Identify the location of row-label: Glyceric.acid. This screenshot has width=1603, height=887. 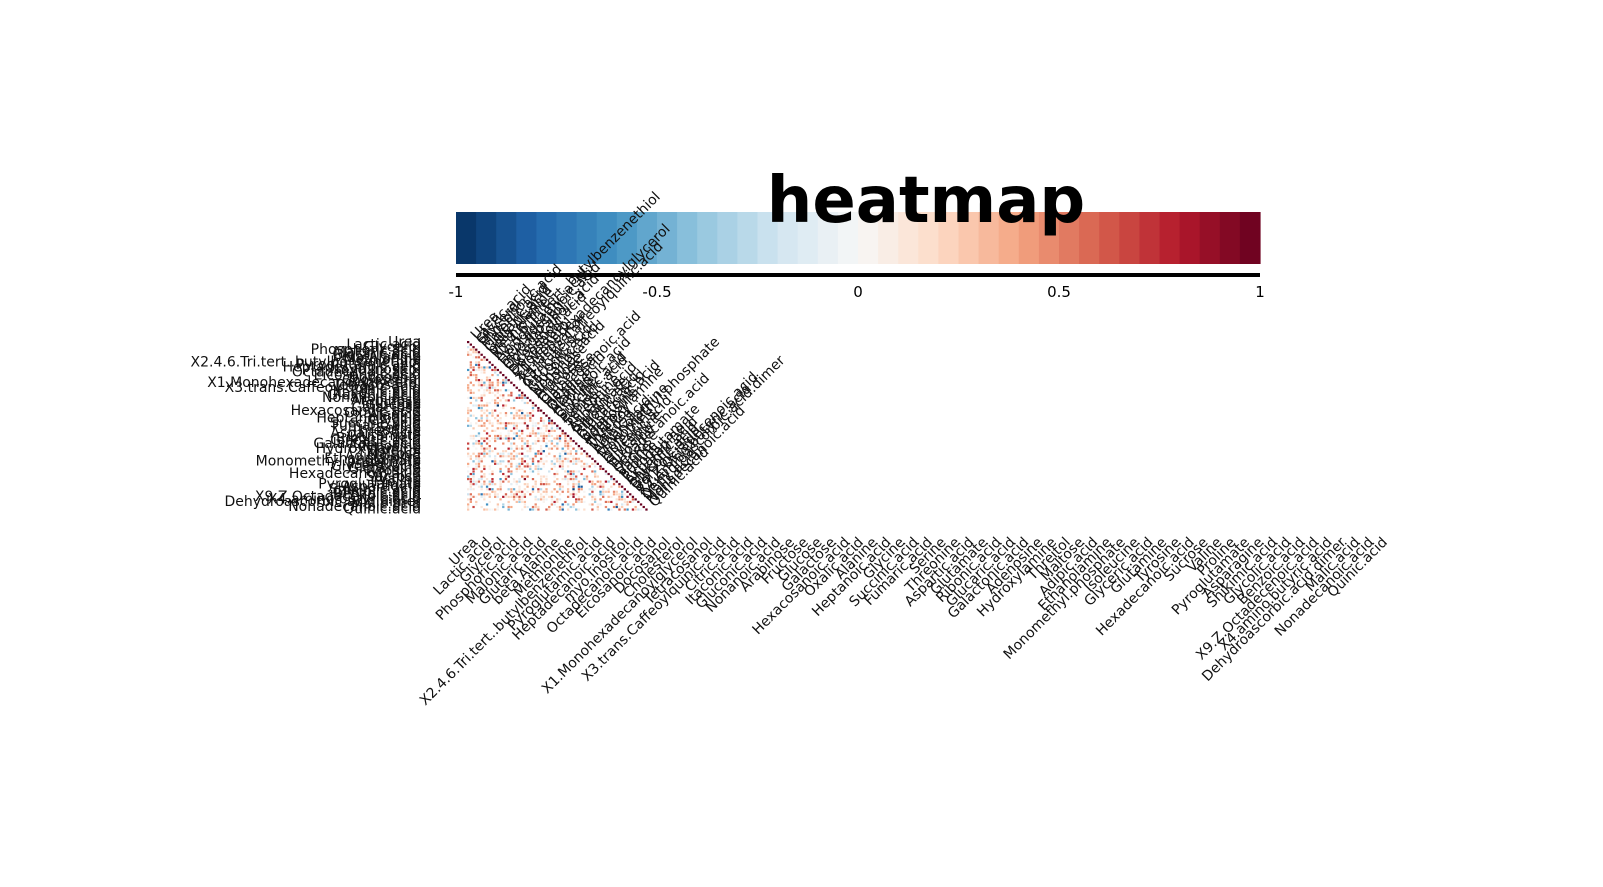
(376, 467).